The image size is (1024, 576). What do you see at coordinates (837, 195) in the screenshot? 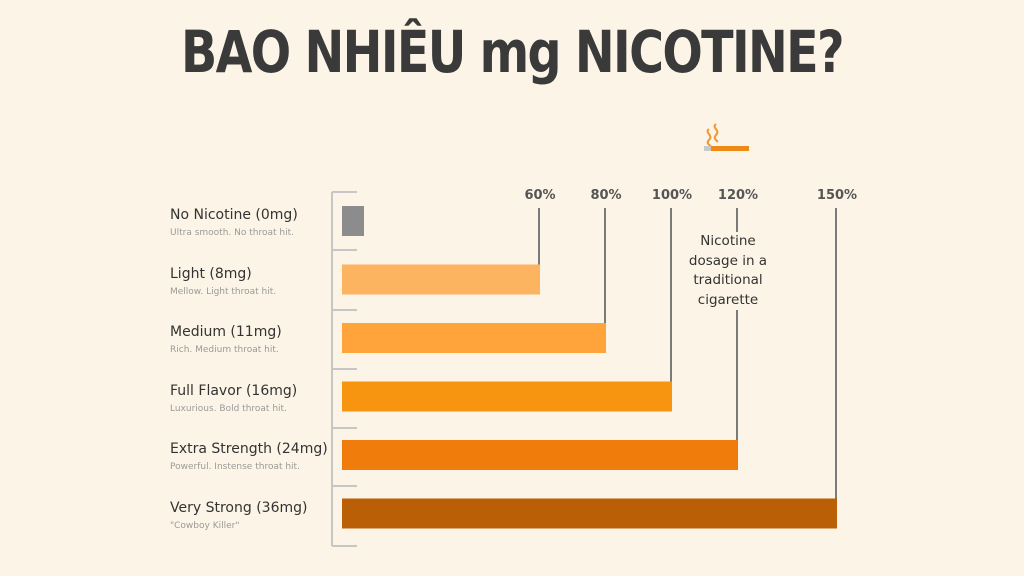
I see `tick-label: 150%` at bounding box center [837, 195].